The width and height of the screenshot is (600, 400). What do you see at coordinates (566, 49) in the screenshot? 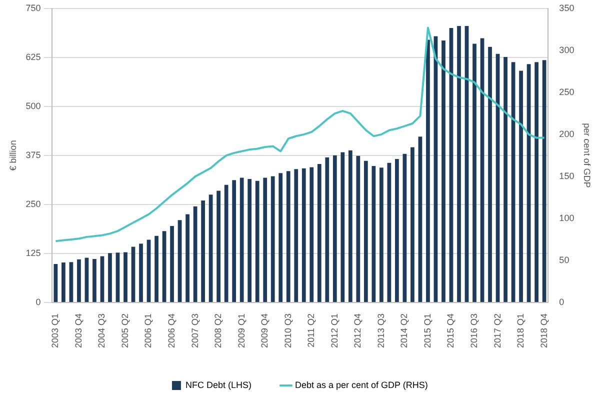
I see `y2-tick-label: 300` at bounding box center [566, 49].